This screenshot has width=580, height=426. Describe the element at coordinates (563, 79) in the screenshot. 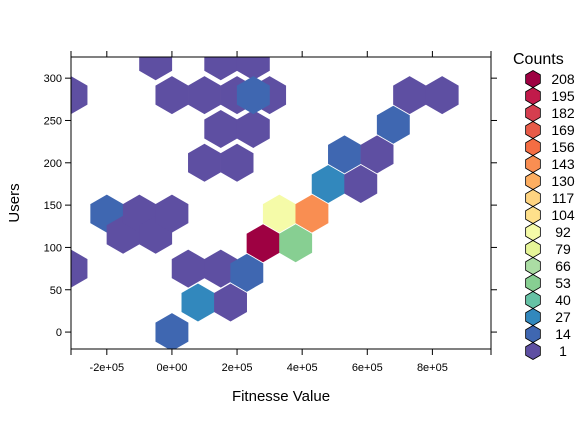

I see `legend-label: 208` at that location.